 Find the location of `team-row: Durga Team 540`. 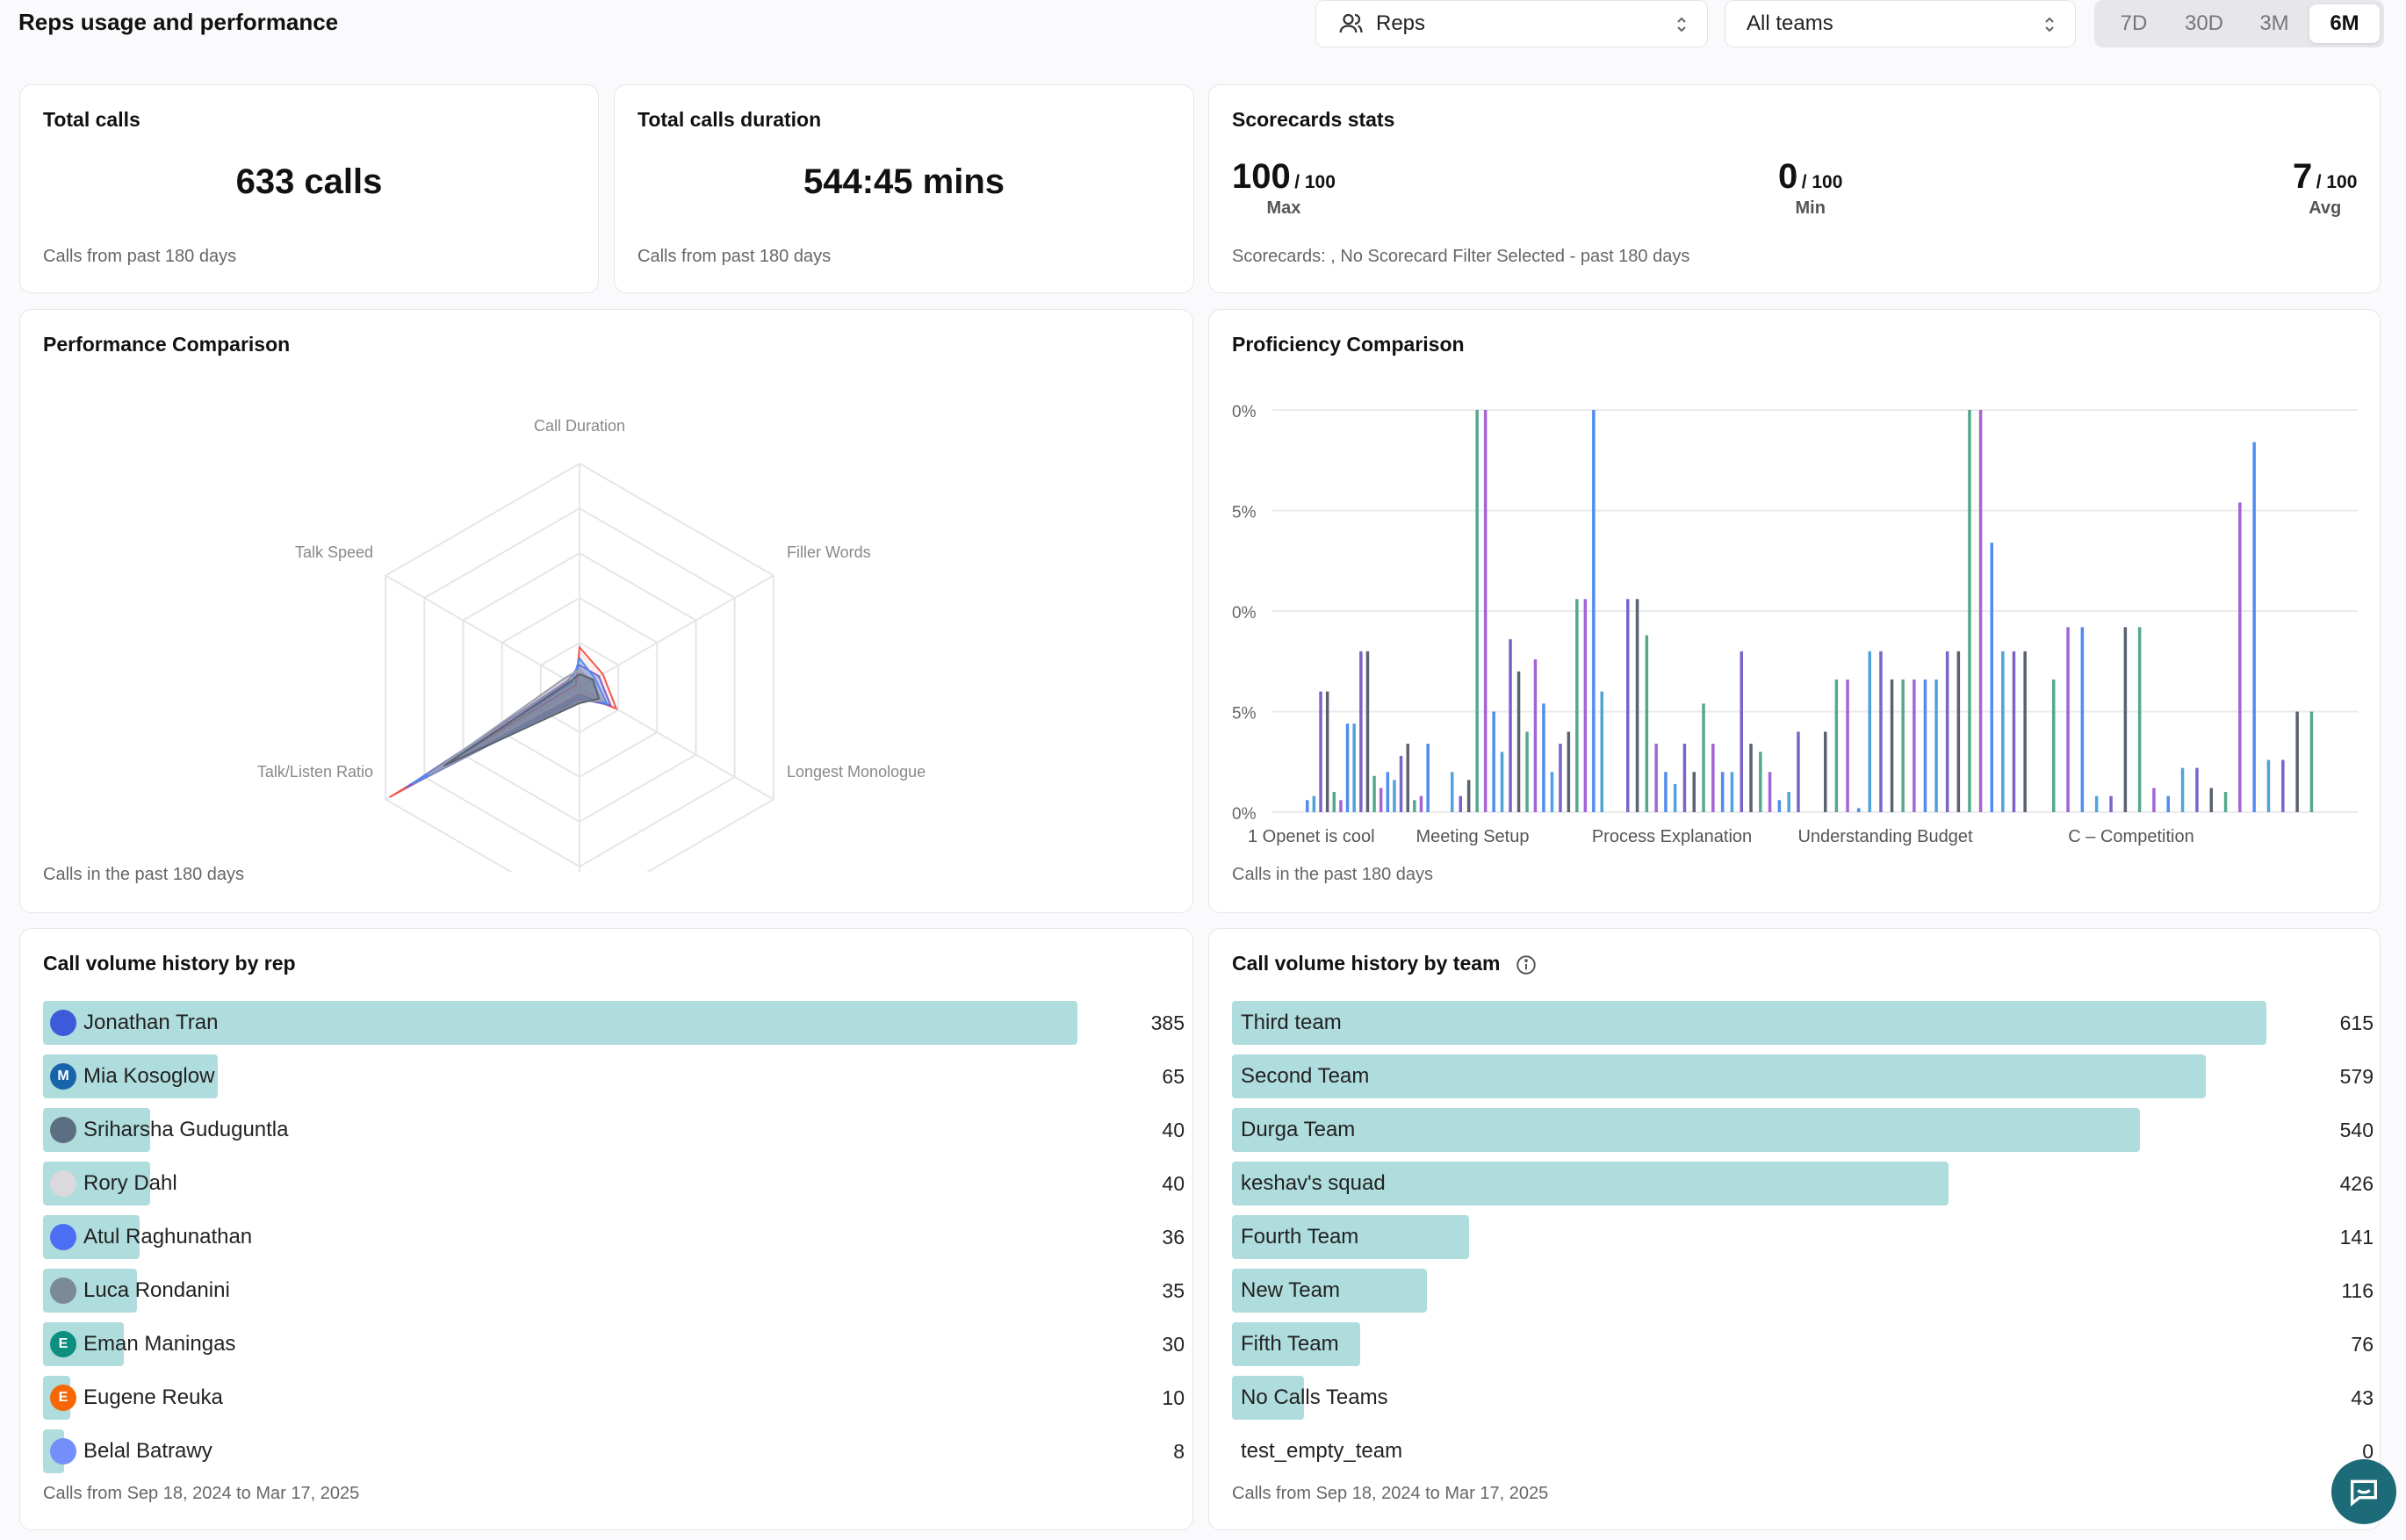

team-row: Durga Team 540 is located at coordinates (1803, 1130).